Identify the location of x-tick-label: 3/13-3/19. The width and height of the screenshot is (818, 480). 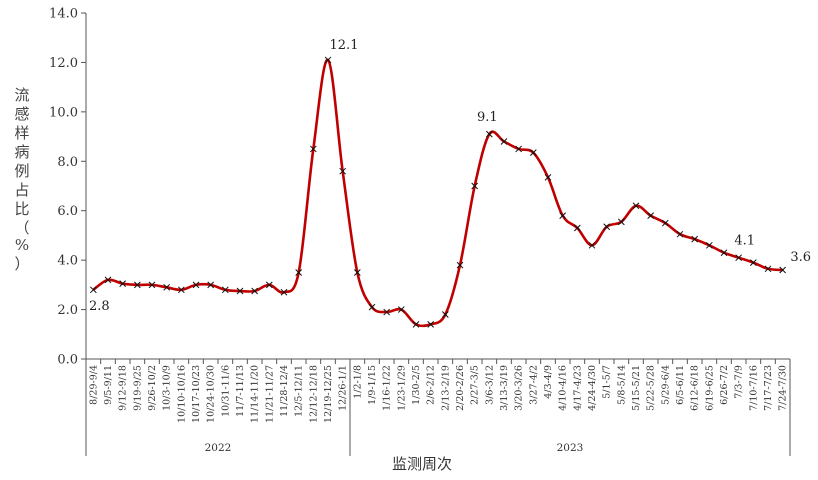
(504, 388).